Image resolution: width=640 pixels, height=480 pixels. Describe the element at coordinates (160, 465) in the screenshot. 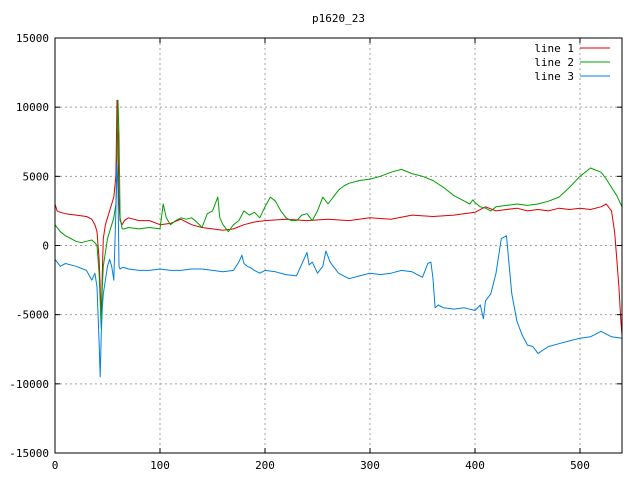

I see `x-tick-label: 100` at that location.